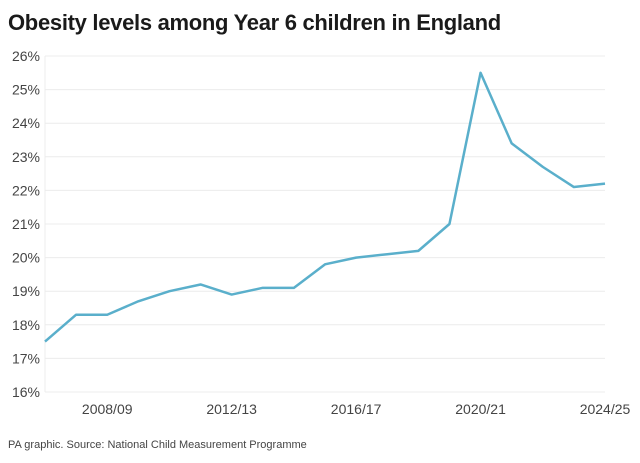 The image size is (640, 463). Describe the element at coordinates (26, 90) in the screenshot. I see `y-tick-label: 25%` at that location.